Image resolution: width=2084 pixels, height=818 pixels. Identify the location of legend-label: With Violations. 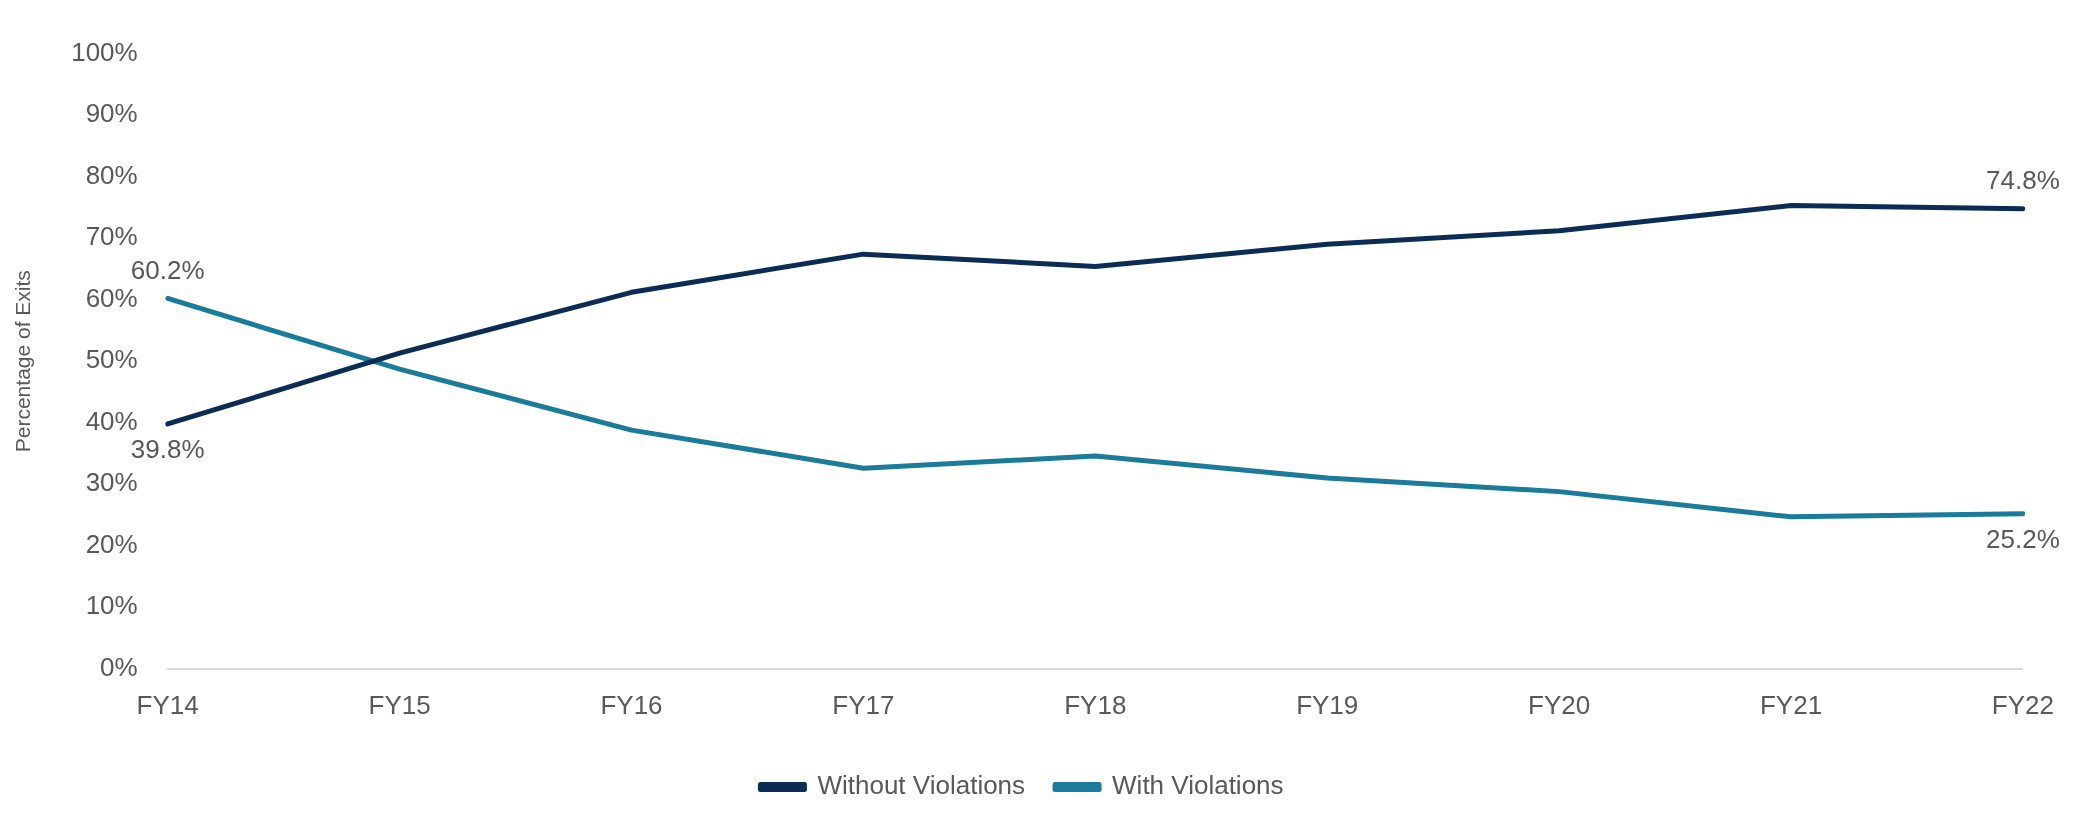
(1198, 785).